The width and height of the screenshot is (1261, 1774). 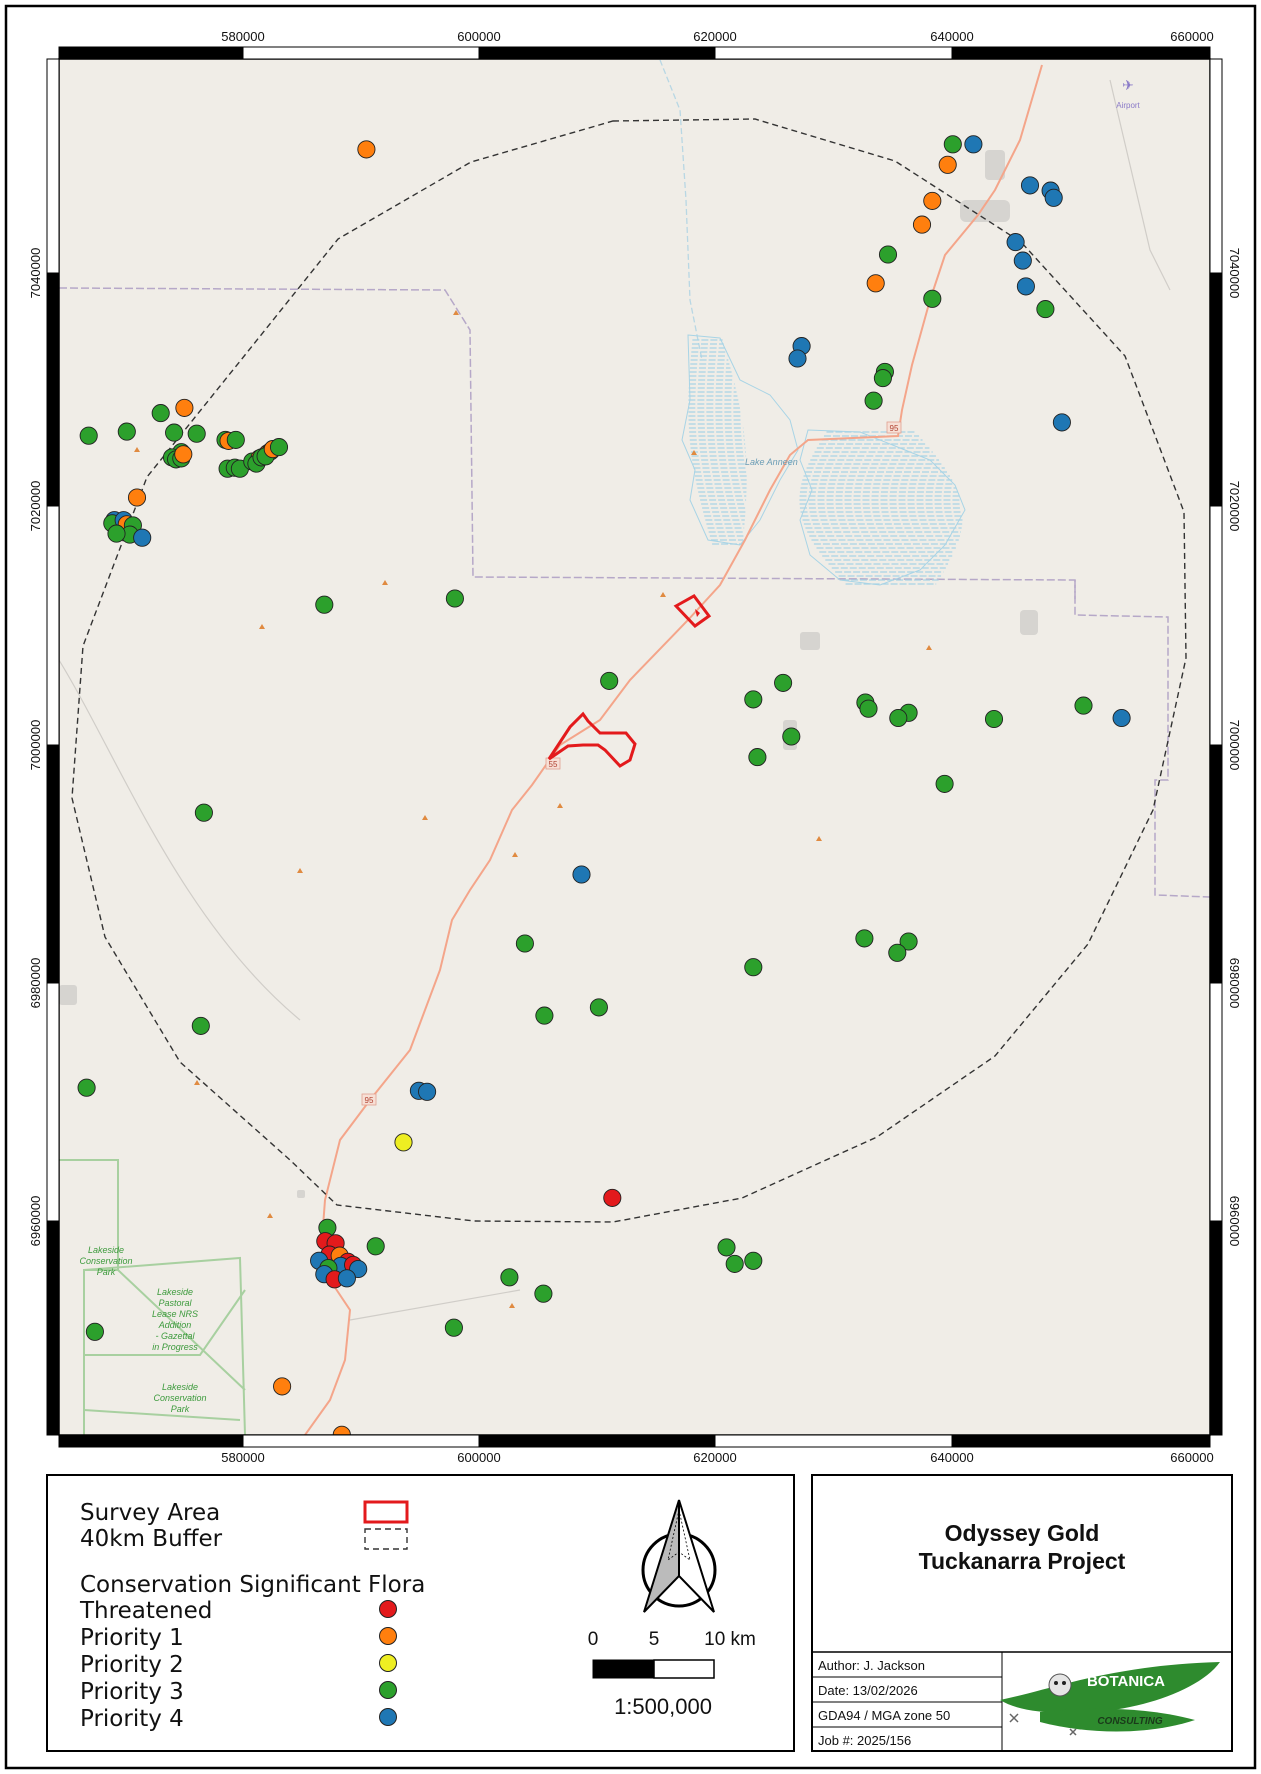 What do you see at coordinates (951, 36) in the screenshot?
I see `x-tick-top: 640000` at bounding box center [951, 36].